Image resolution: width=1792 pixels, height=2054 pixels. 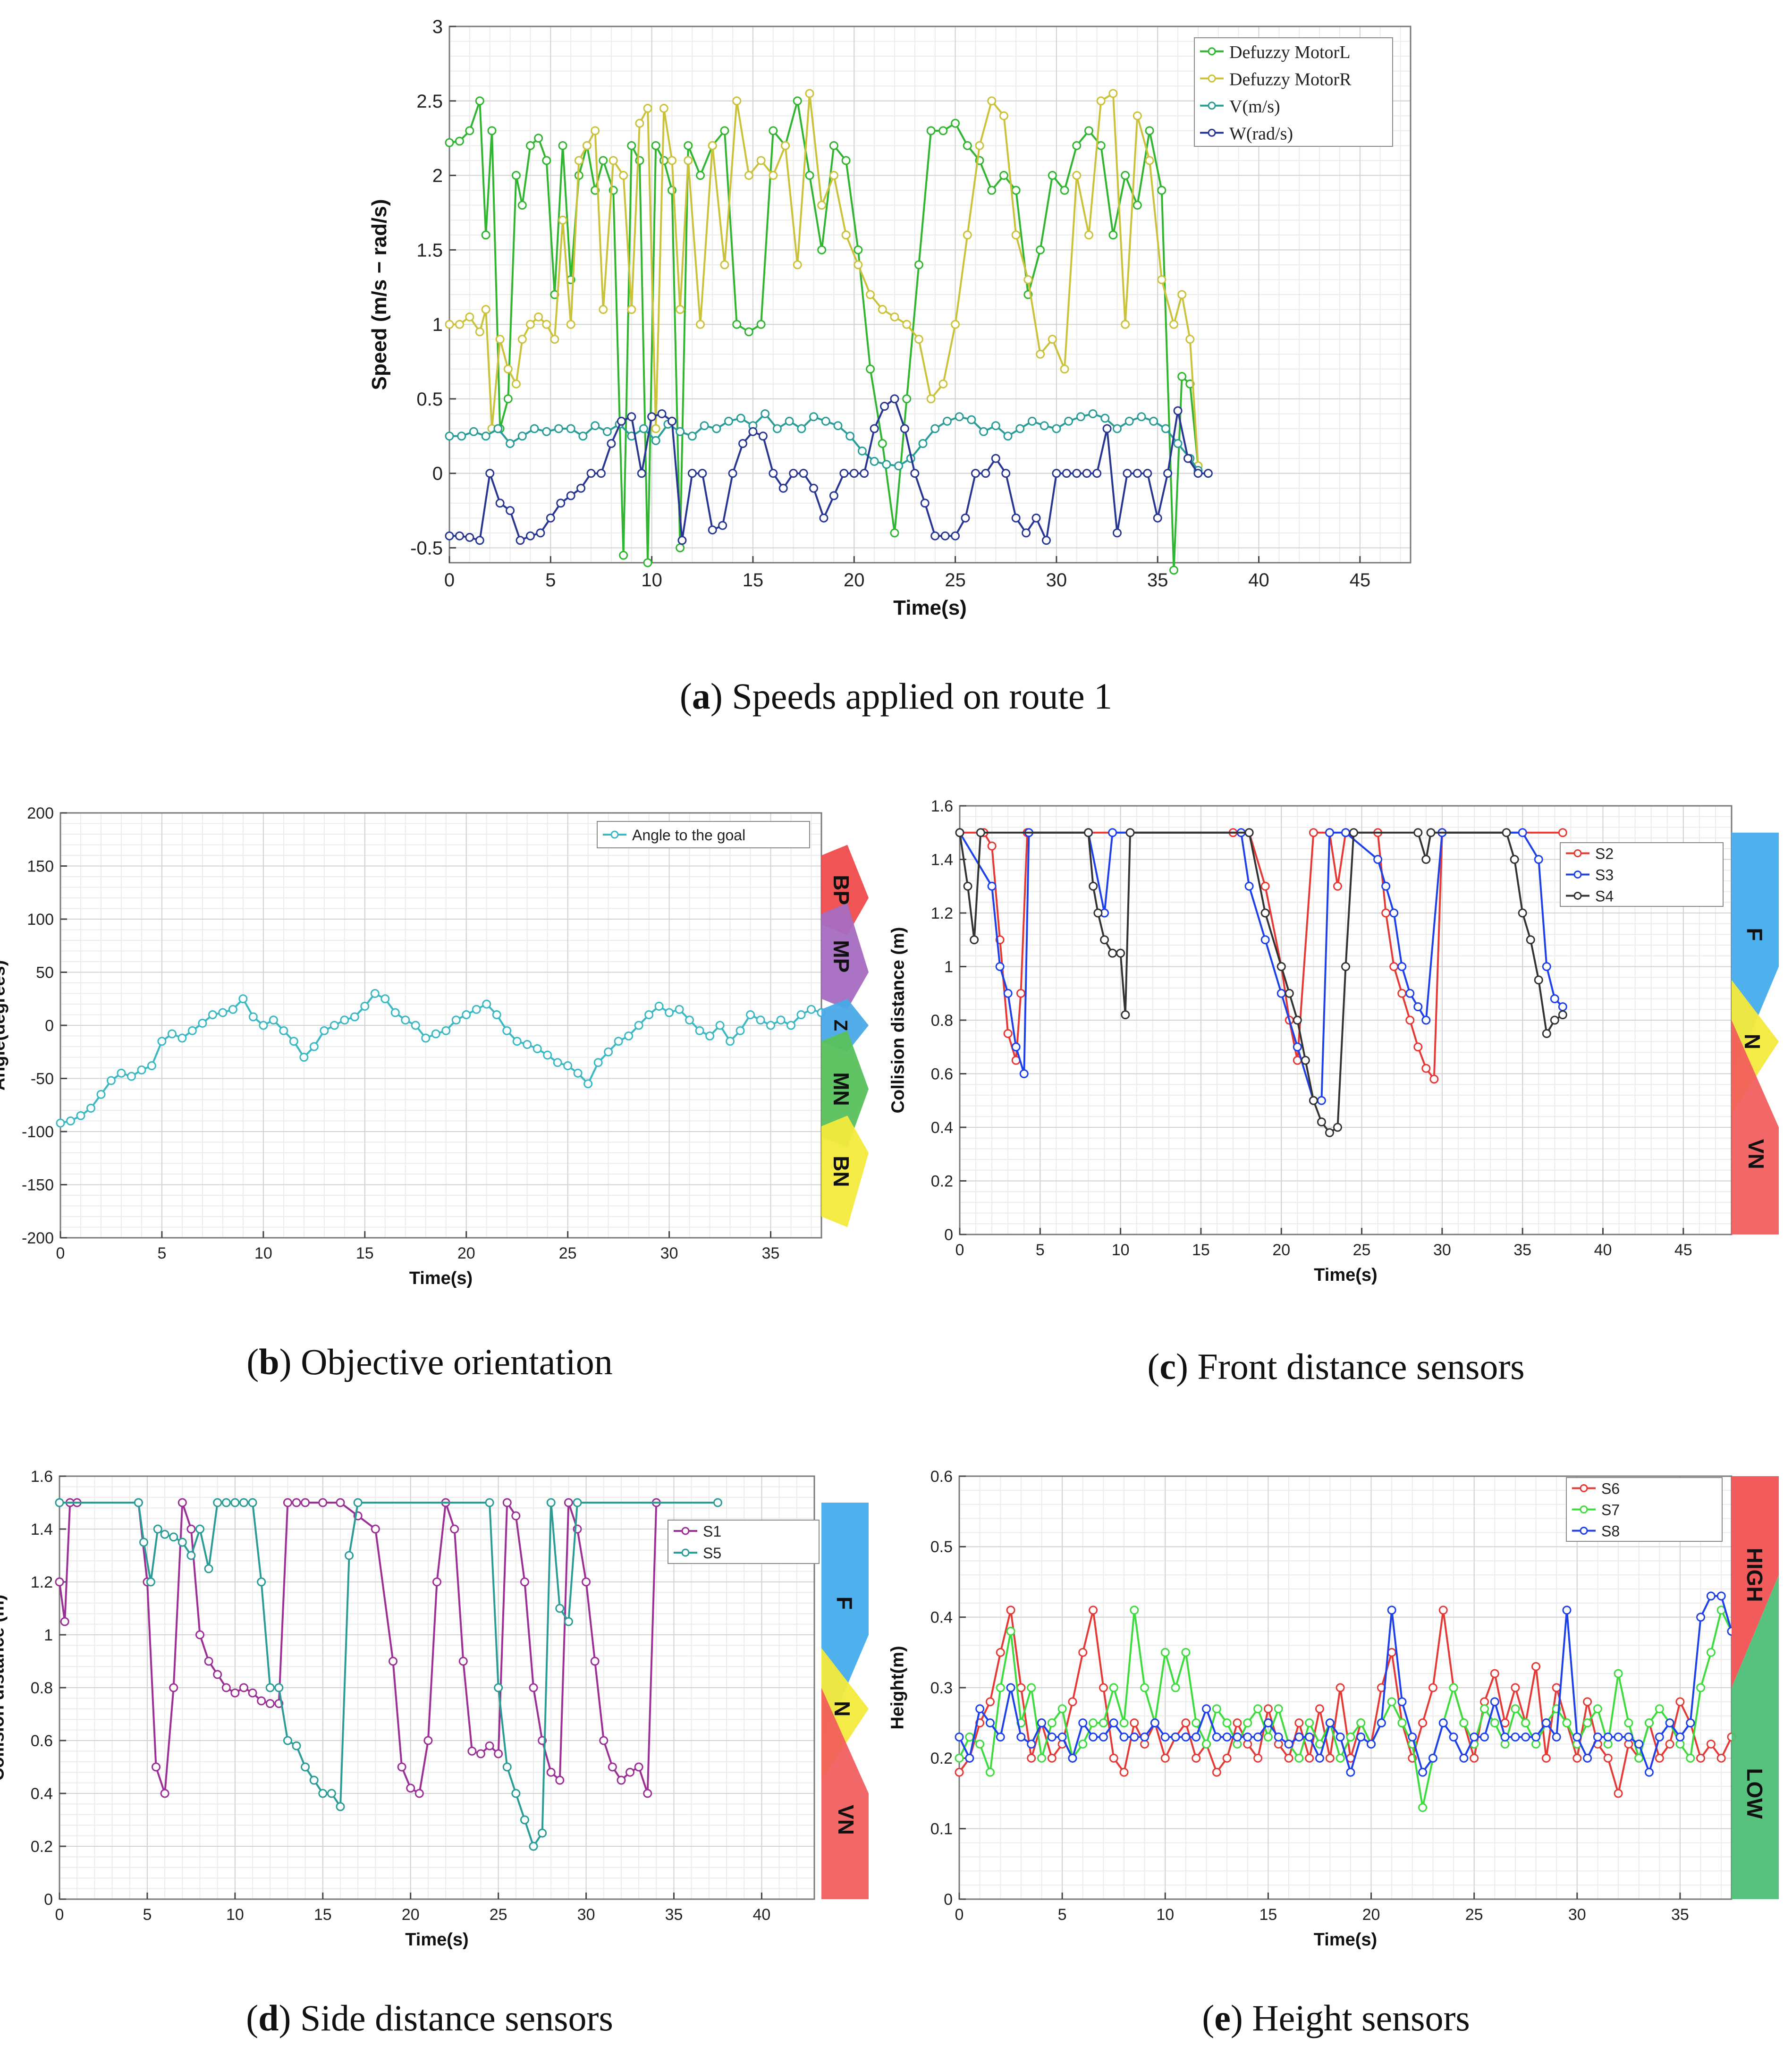 What do you see at coordinates (42, 1794) in the screenshot?
I see `y-tick-label: 0.4` at bounding box center [42, 1794].